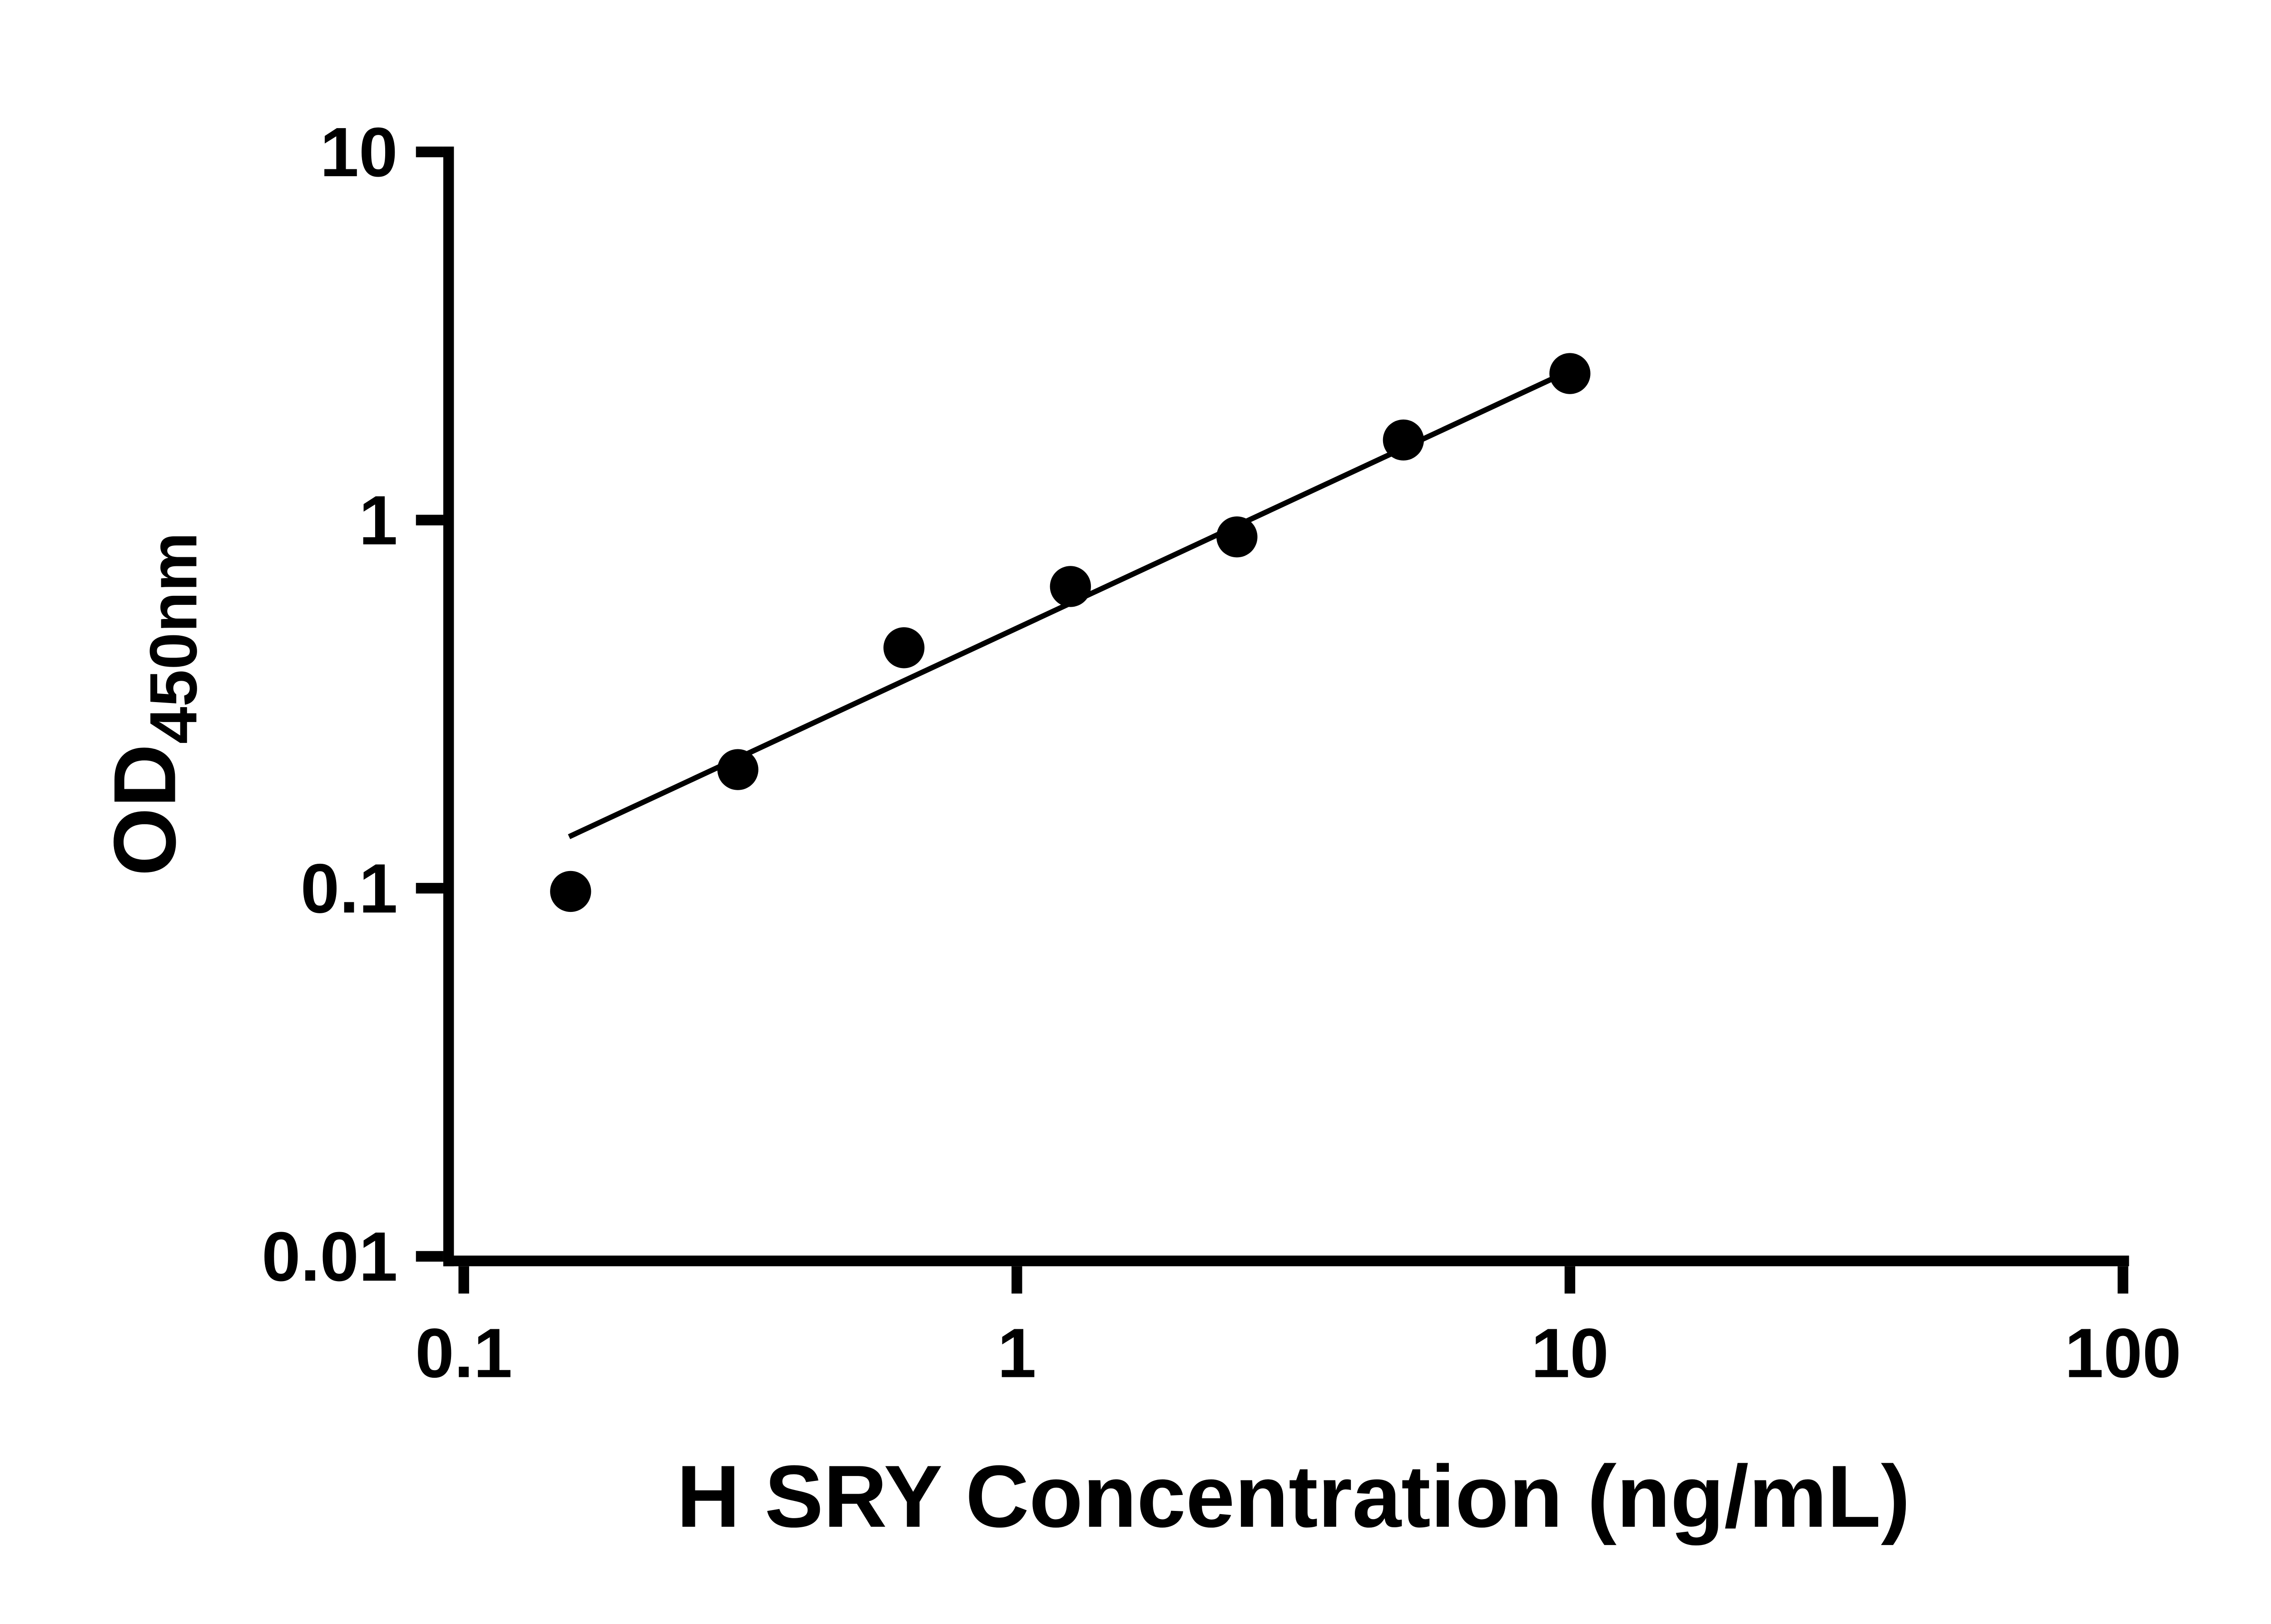 The height and width of the screenshot is (1624, 2271). What do you see at coordinates (378, 520) in the screenshot?
I see `y-tick-label: 1` at bounding box center [378, 520].